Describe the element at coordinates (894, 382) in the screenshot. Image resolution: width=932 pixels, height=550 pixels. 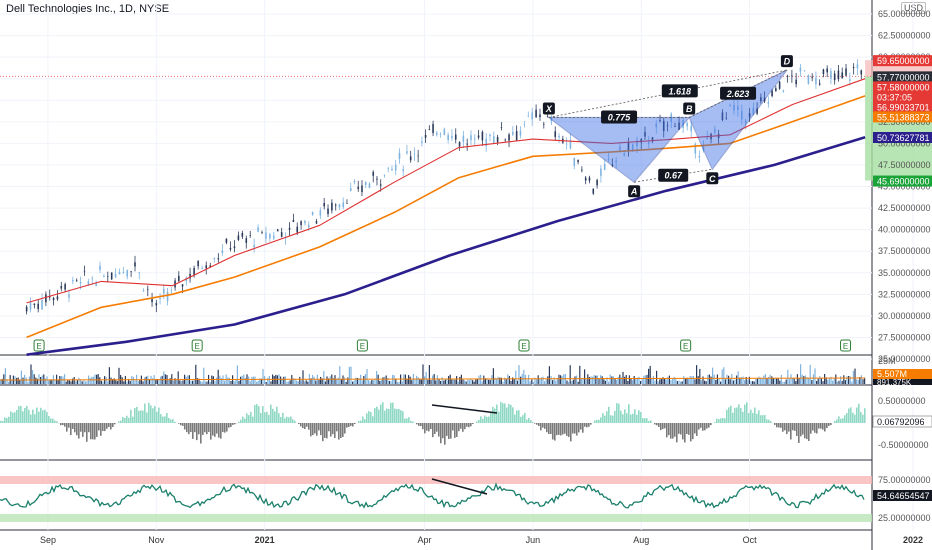
I see `volume-tag-2-text: 891.375K` at that location.